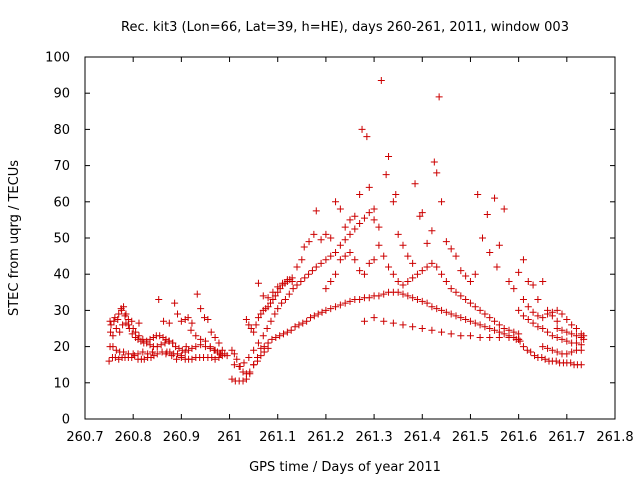  I want to click on y-axis-label: STEC from uqrg / TECUs, so click(14, 238).